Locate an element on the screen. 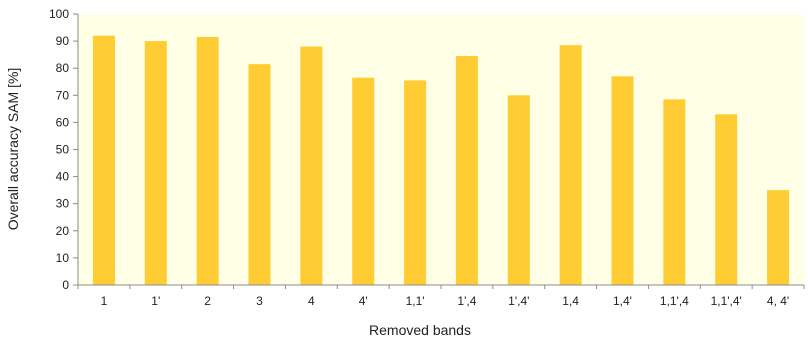  y-axis-title: Overall accuracy SAM [%] is located at coordinates (13, 149).